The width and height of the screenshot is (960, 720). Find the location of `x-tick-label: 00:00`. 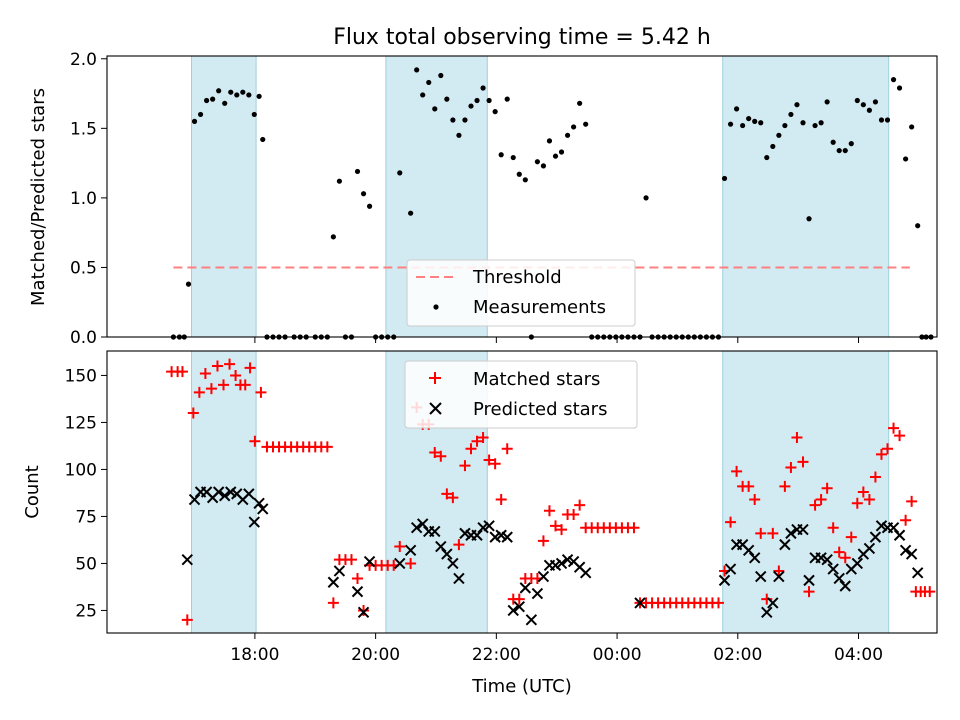

x-tick-label: 00:00 is located at coordinates (617, 655).